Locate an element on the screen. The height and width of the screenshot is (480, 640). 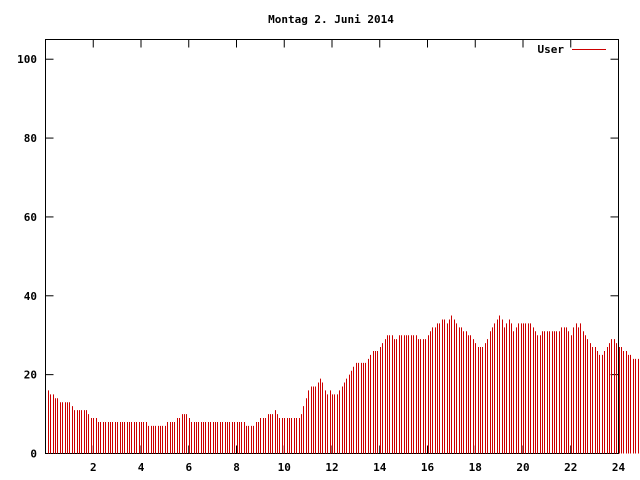
x-tick-label: 4 is located at coordinates (141, 467).